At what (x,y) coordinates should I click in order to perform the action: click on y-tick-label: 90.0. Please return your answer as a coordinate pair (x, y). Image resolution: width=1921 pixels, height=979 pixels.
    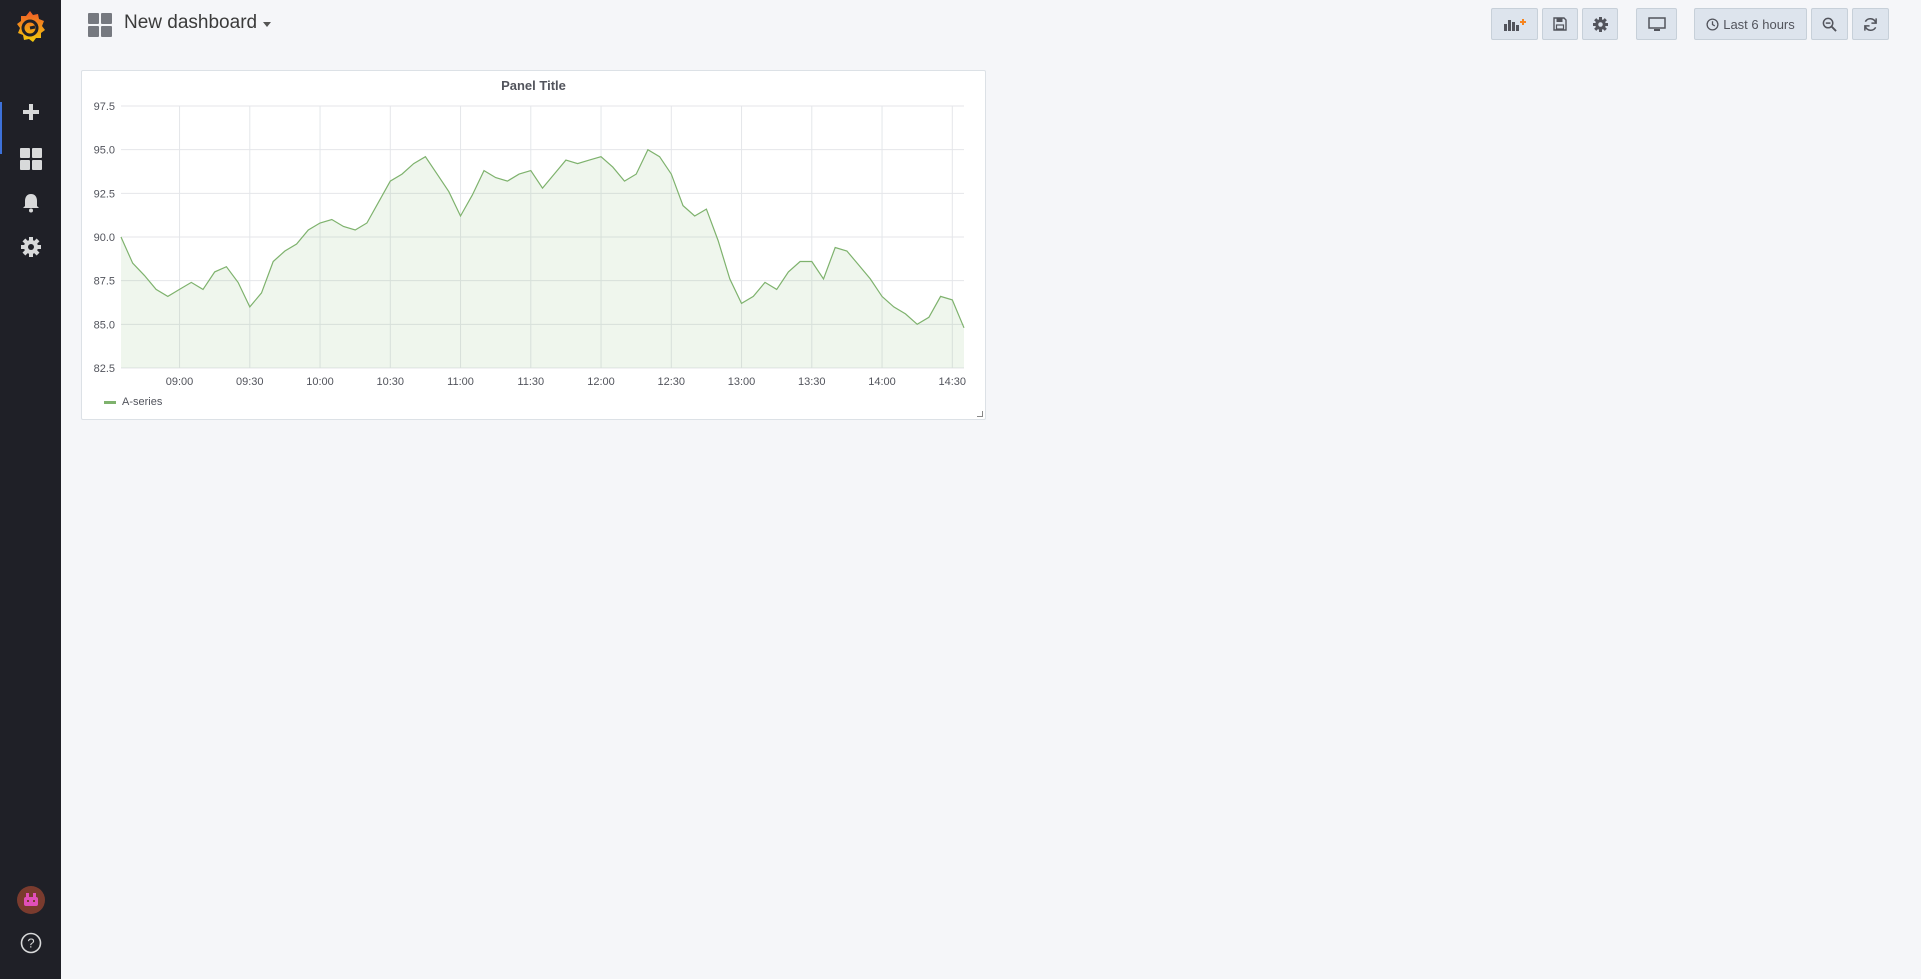
    Looking at the image, I should click on (104, 238).